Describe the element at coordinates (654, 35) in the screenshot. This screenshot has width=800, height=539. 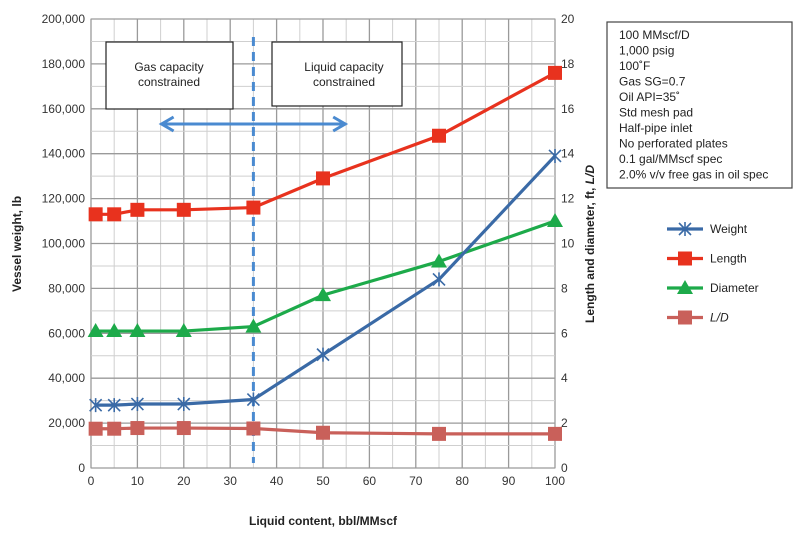
I see `condition-line: 100 MMscf/D` at that location.